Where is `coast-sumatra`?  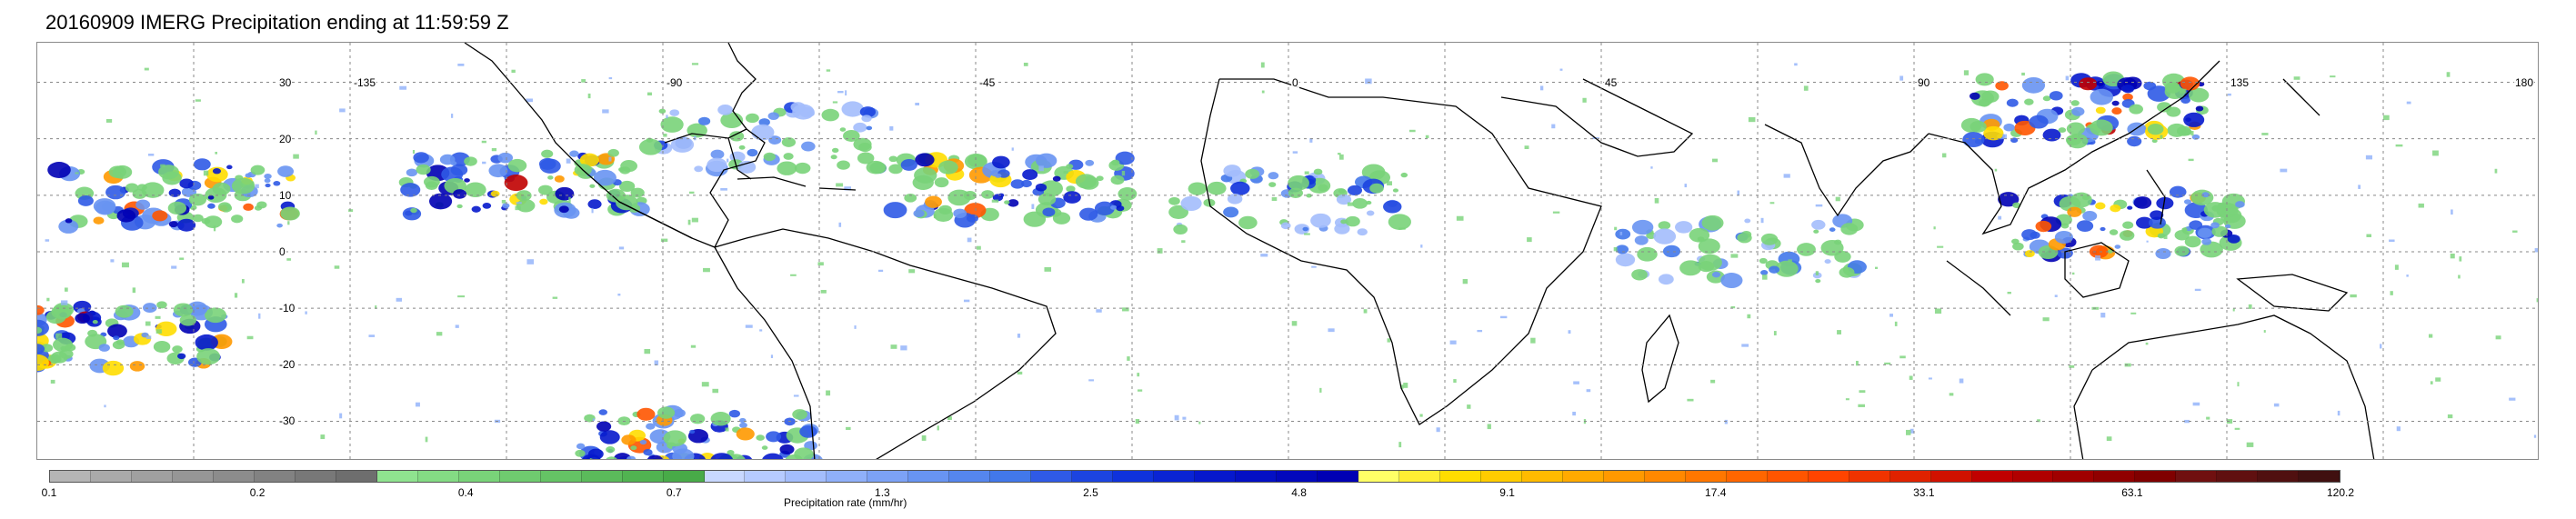 coast-sumatra is located at coordinates (1978, 288).